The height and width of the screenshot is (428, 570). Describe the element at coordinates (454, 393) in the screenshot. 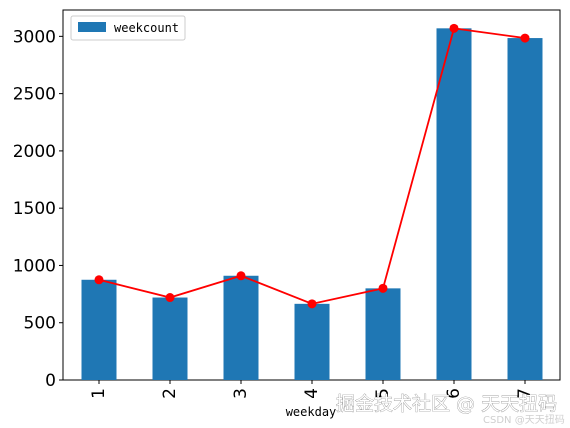

I see `x-tick-label-6: 6` at that location.